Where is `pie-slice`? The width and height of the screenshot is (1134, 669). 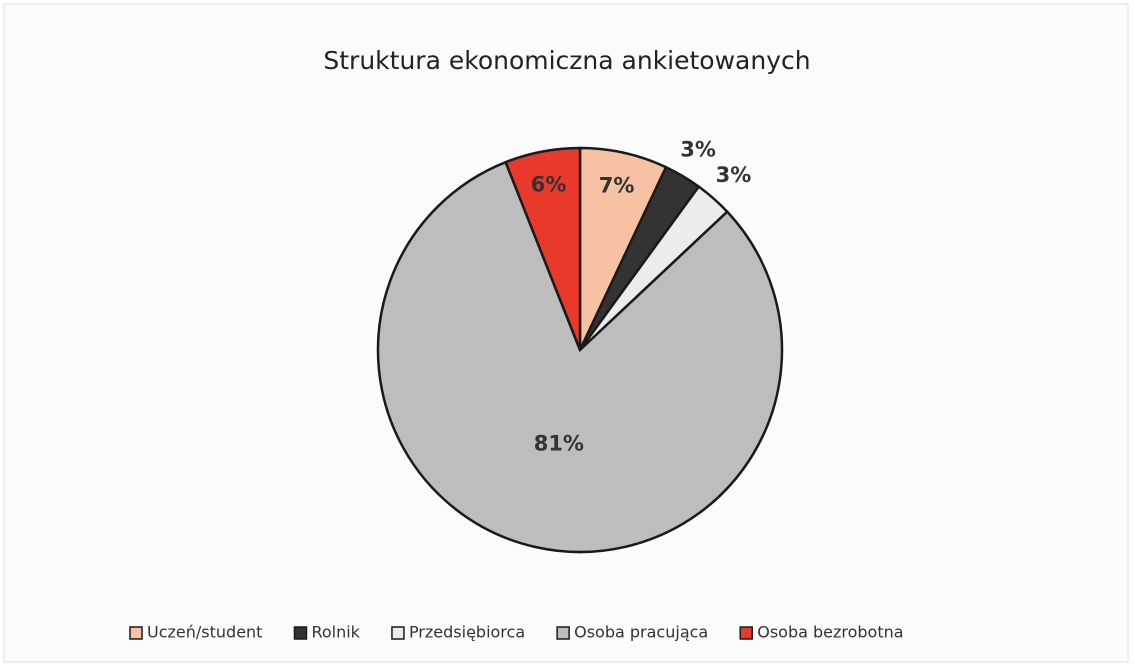
pie-slice is located at coordinates (543, 248).